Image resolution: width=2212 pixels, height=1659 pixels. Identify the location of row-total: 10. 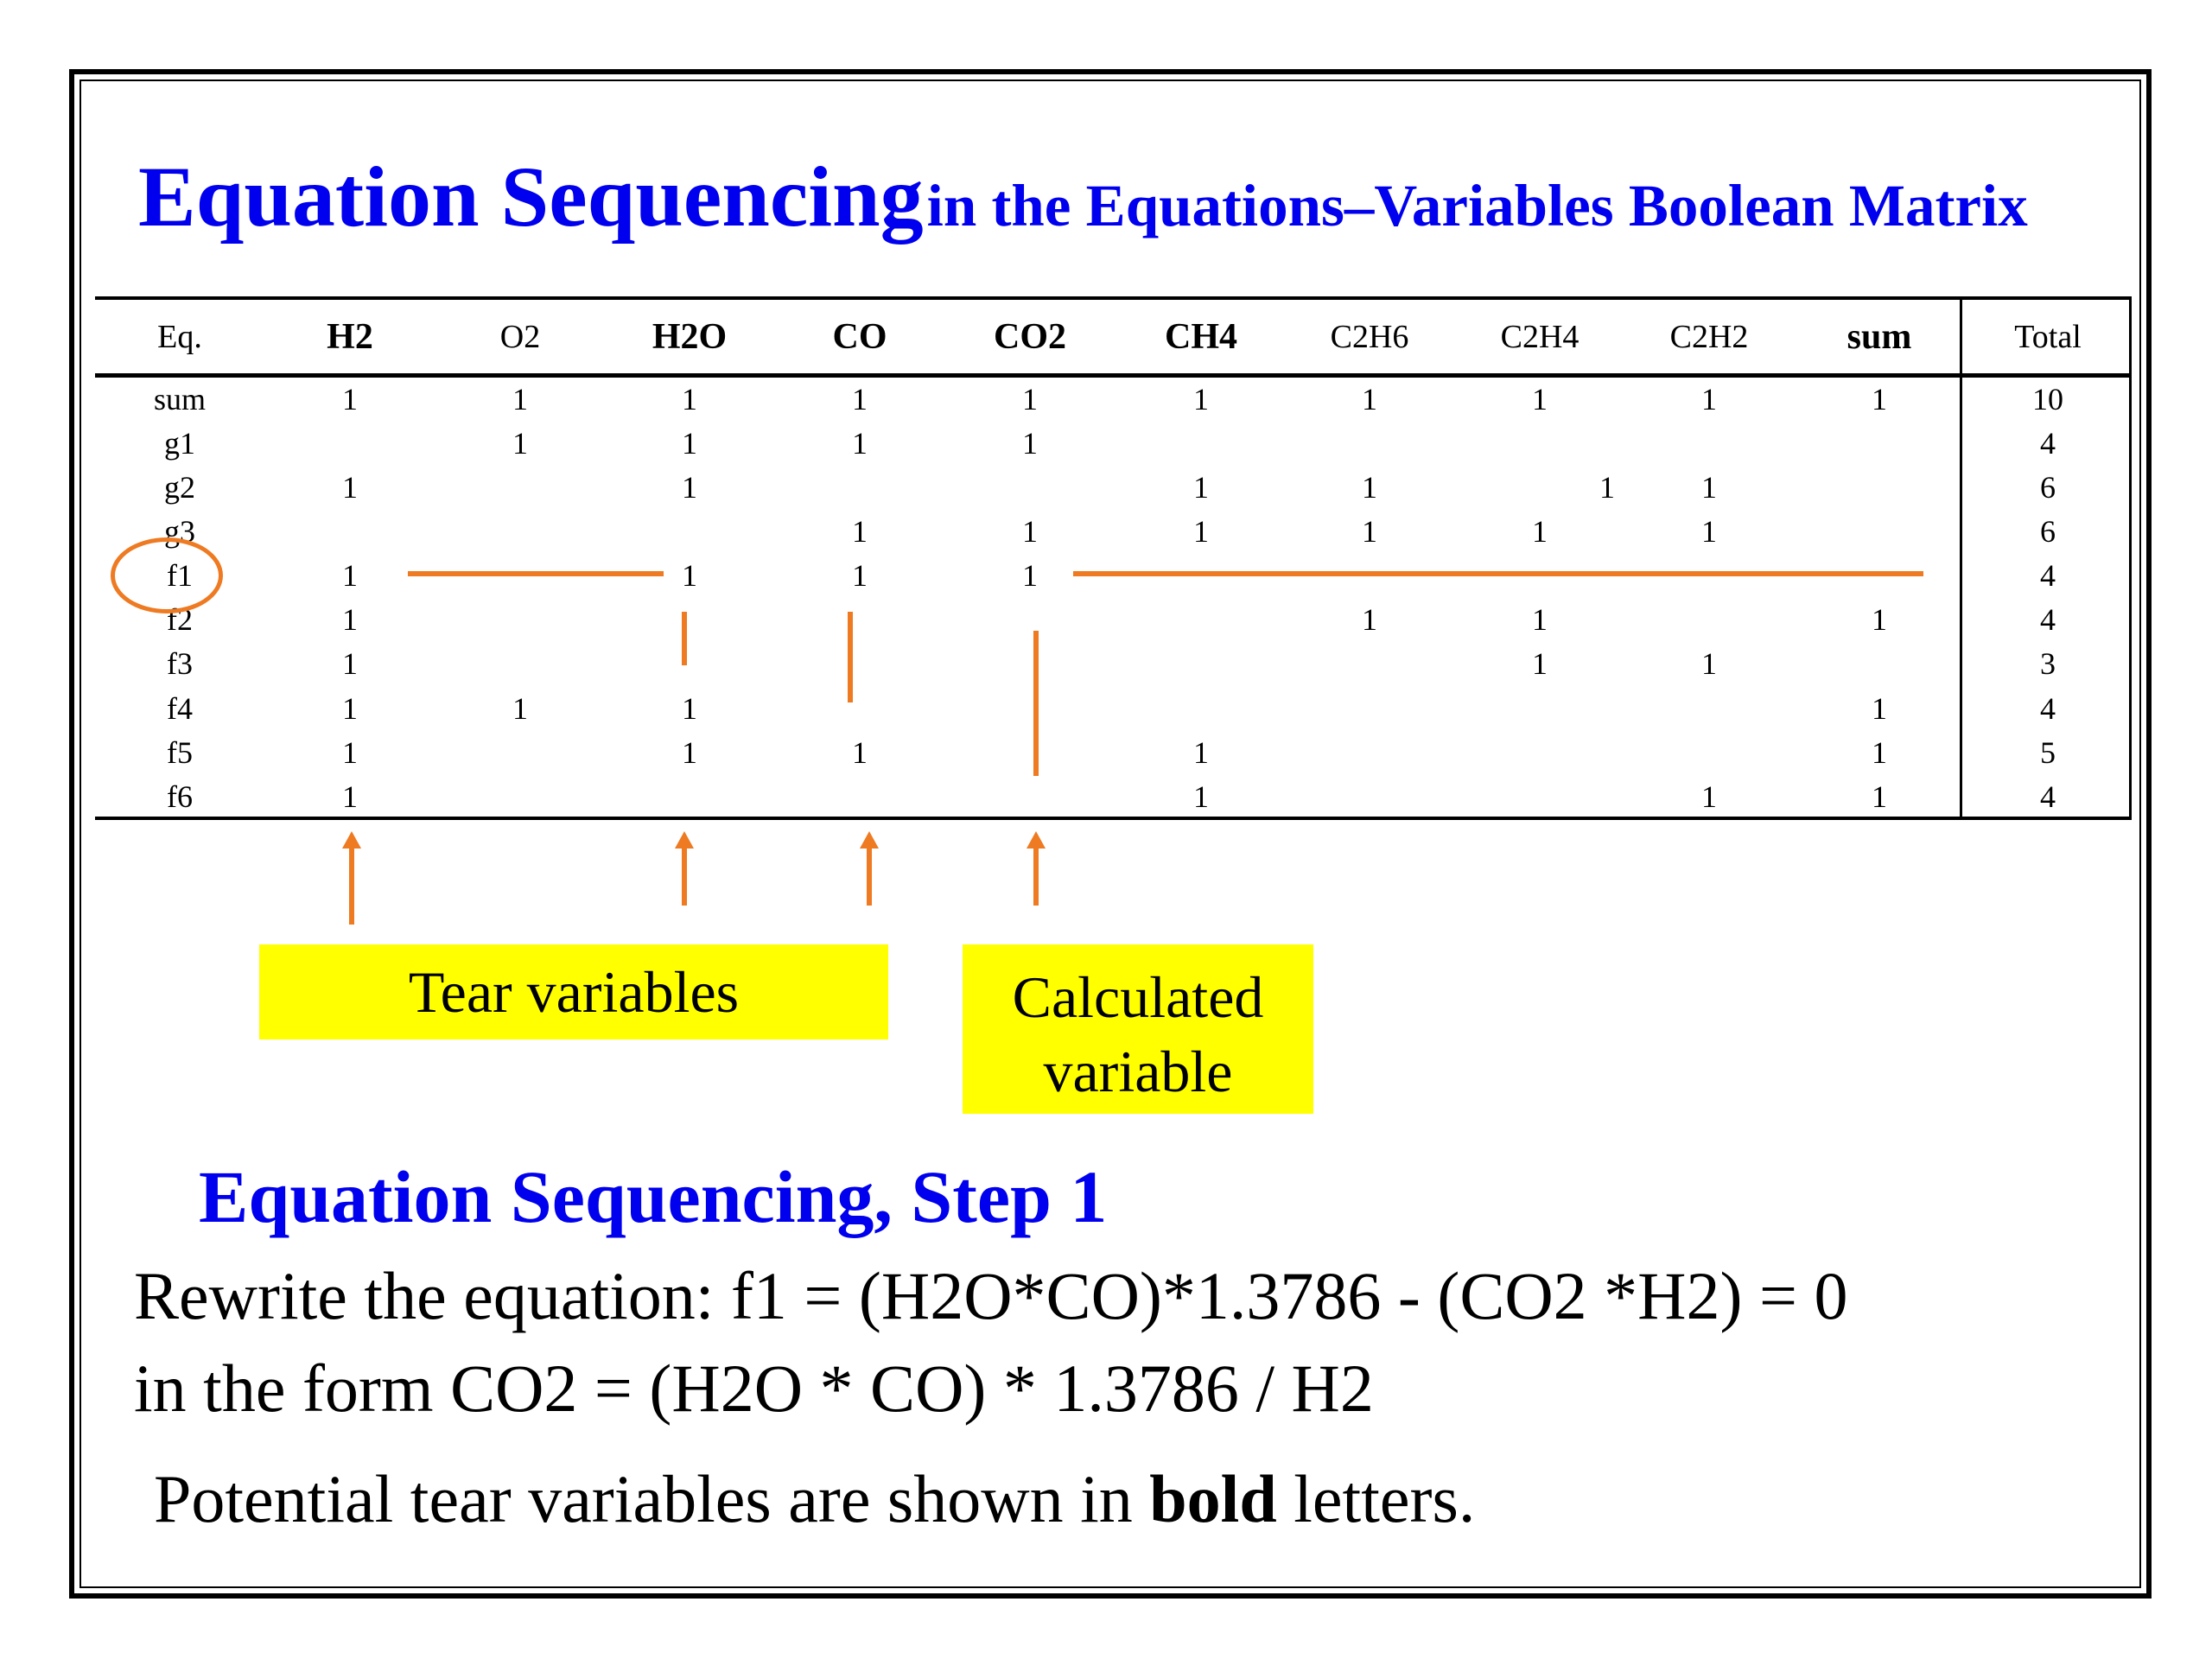
(2047, 399).